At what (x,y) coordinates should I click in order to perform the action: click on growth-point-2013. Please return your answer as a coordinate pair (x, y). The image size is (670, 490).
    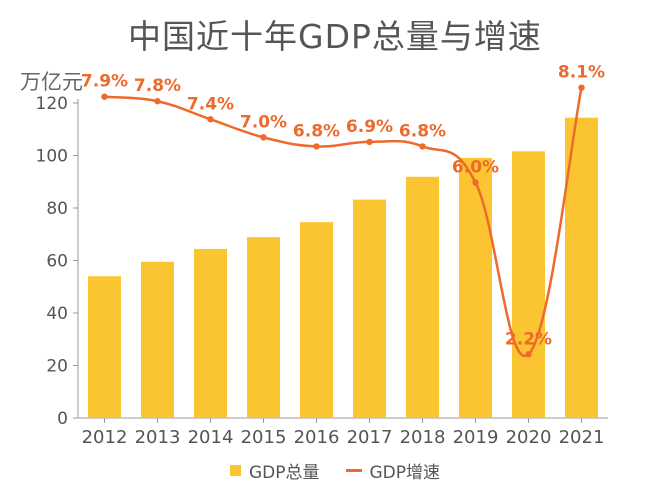
    Looking at the image, I should click on (157, 101).